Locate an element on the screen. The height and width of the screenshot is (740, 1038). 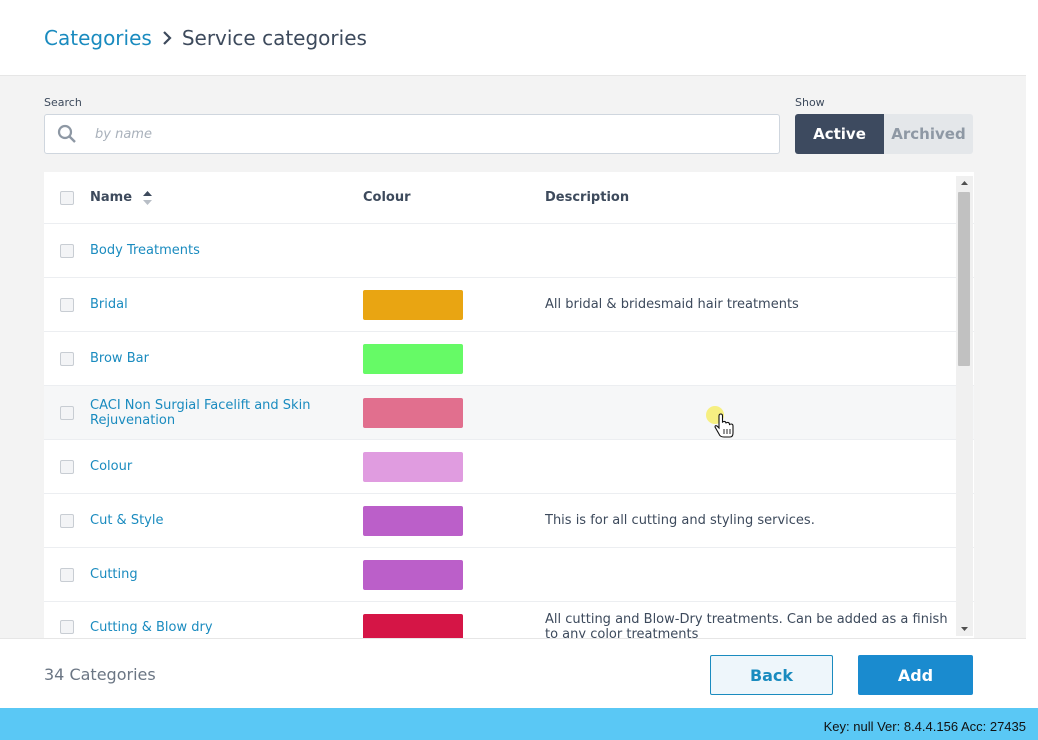
search-input is located at coordinates (434, 134).